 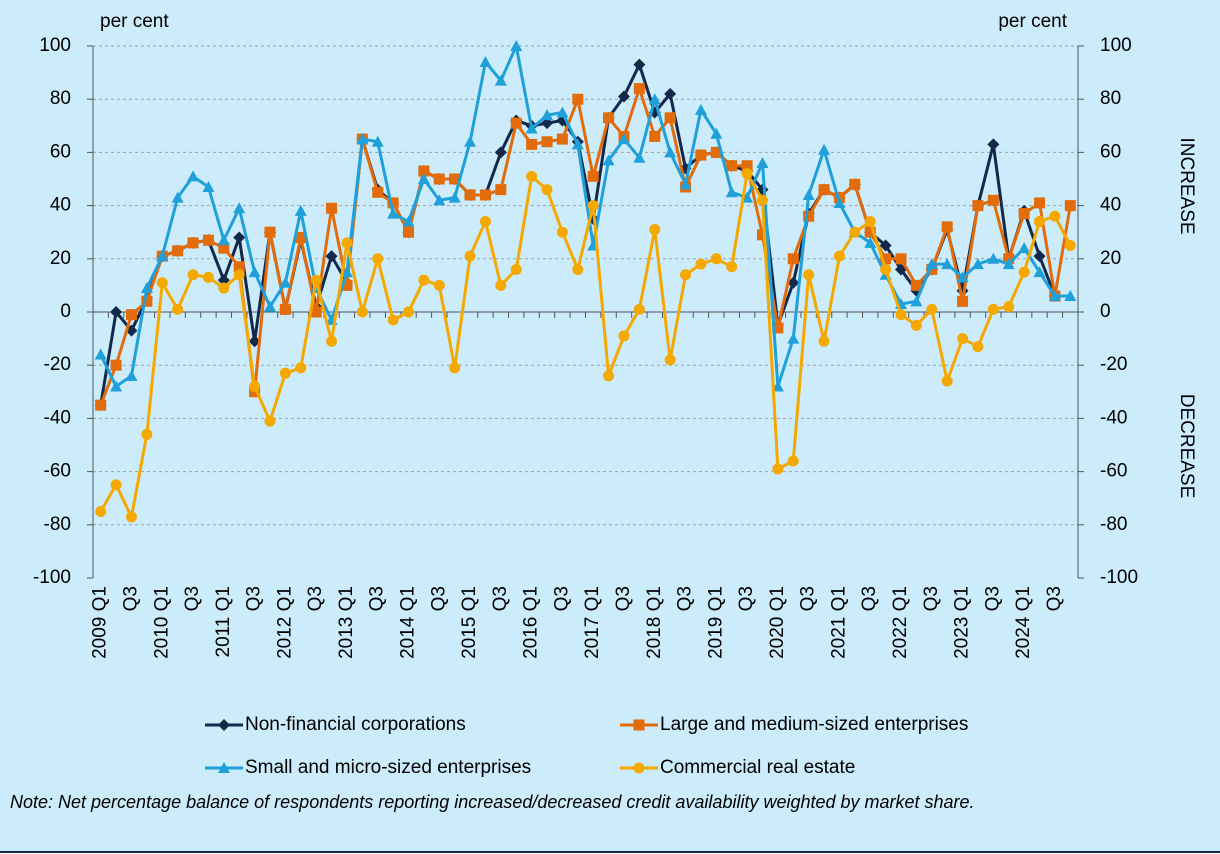 I want to click on legend-marker, so click(x=639, y=768).